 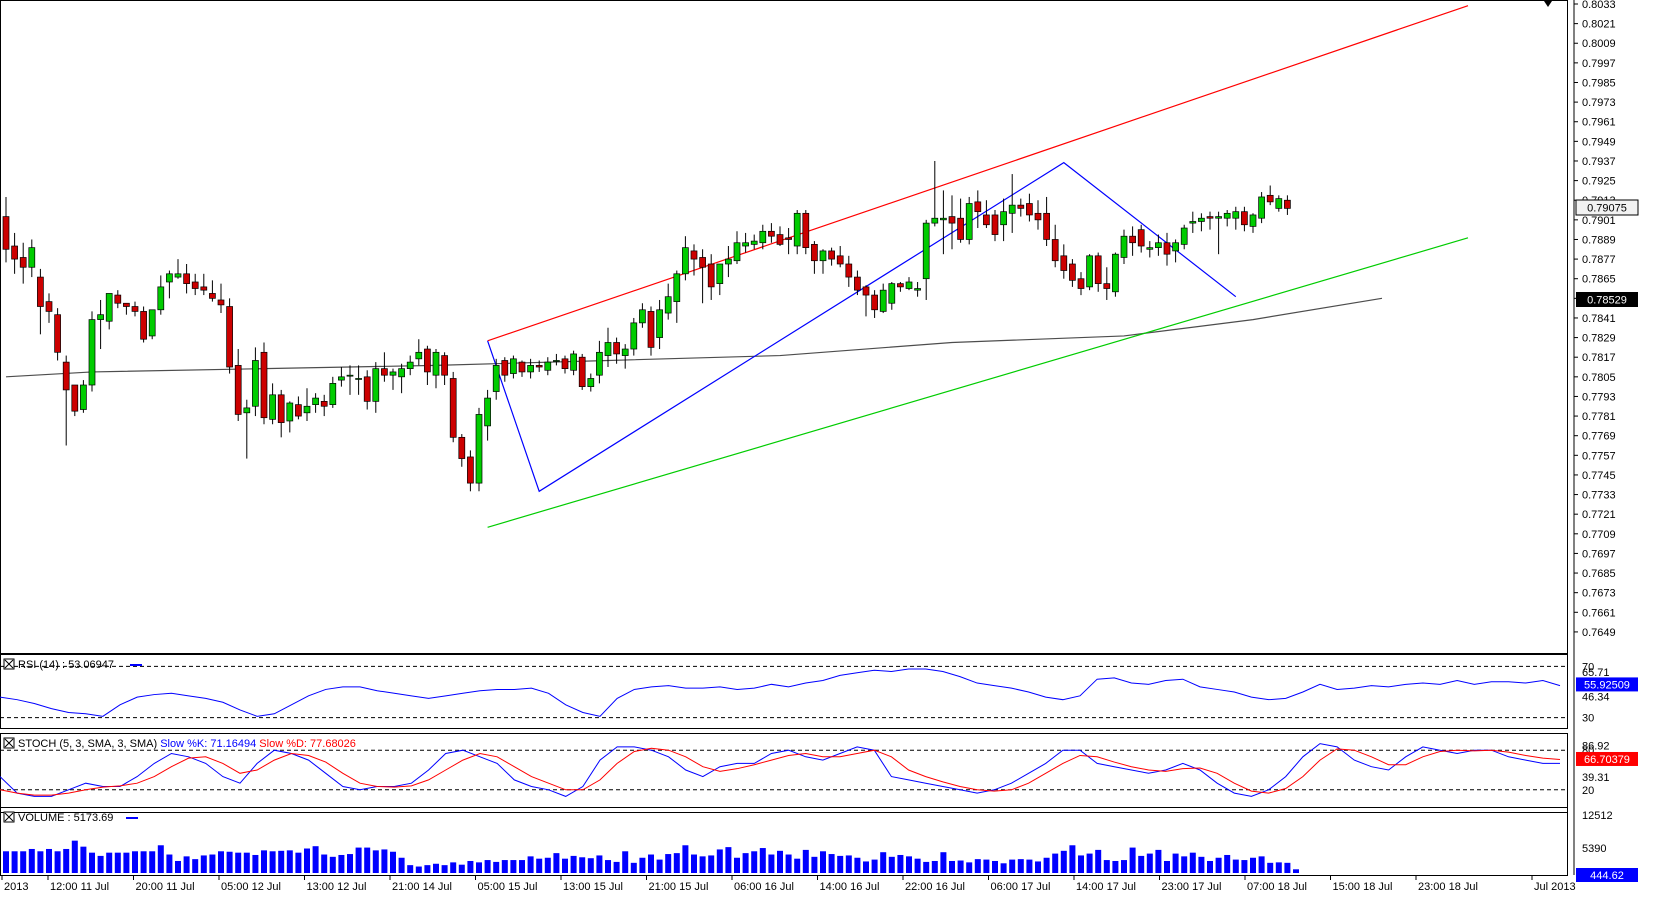 I want to click on volume-tick-label: 12512, so click(x=1597, y=816).